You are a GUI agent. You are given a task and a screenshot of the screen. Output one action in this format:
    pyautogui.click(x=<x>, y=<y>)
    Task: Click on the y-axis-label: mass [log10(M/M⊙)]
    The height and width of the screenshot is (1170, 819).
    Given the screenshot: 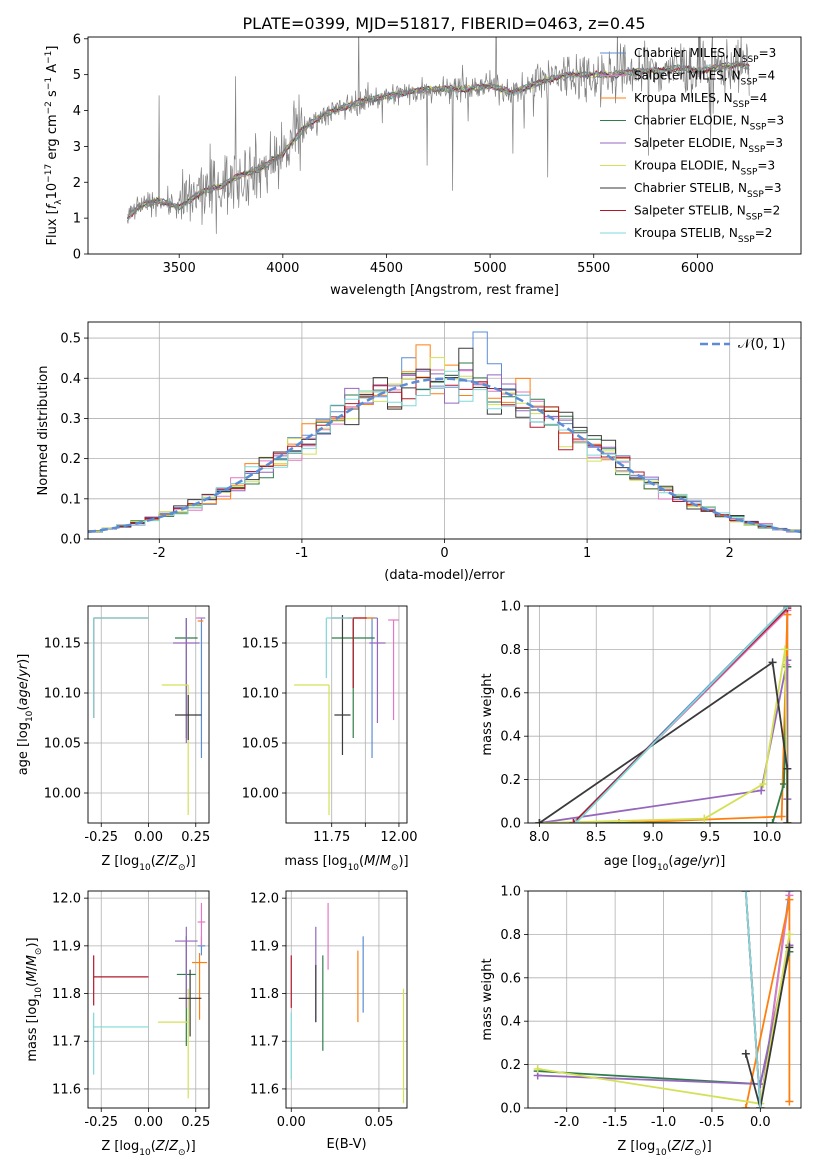 What is the action you would take?
    pyautogui.click(x=34, y=999)
    